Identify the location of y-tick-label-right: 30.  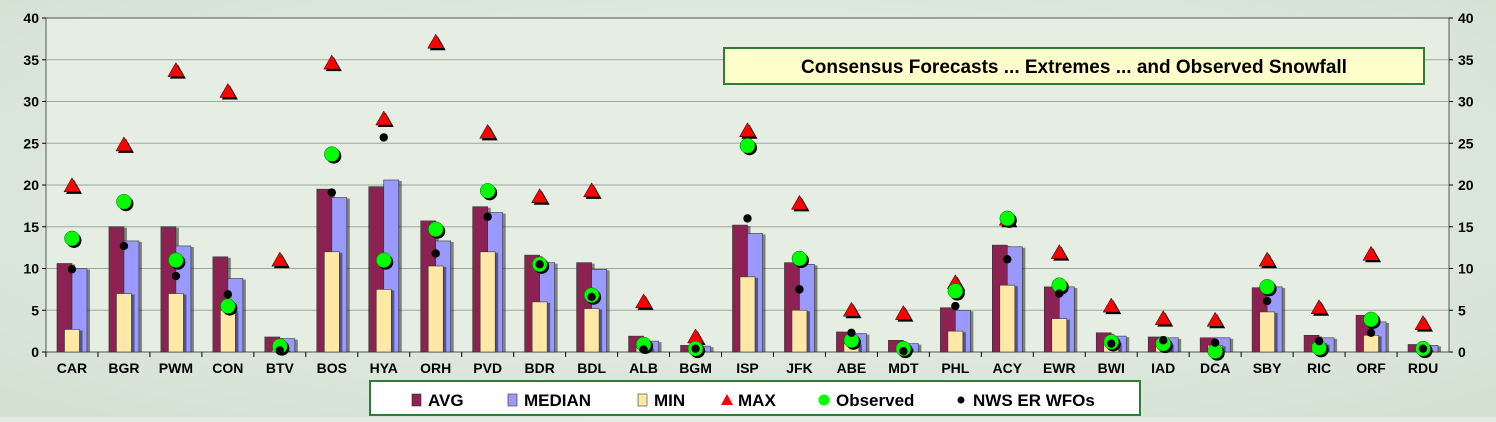
(1466, 102).